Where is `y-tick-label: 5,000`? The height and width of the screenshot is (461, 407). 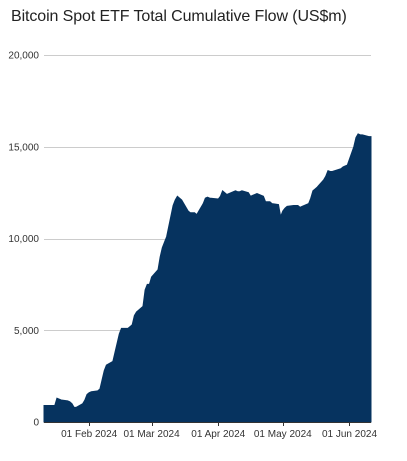 y-tick-label: 5,000 is located at coordinates (26, 331).